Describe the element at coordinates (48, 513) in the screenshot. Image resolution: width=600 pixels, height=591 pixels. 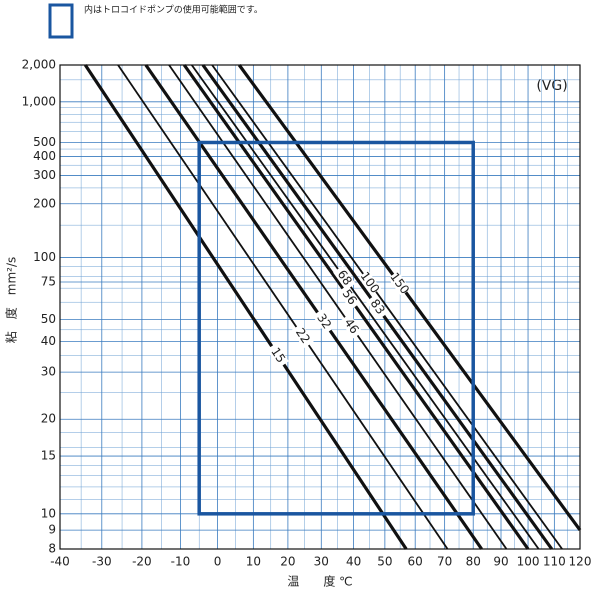
I see `y-tick-label: 10` at that location.